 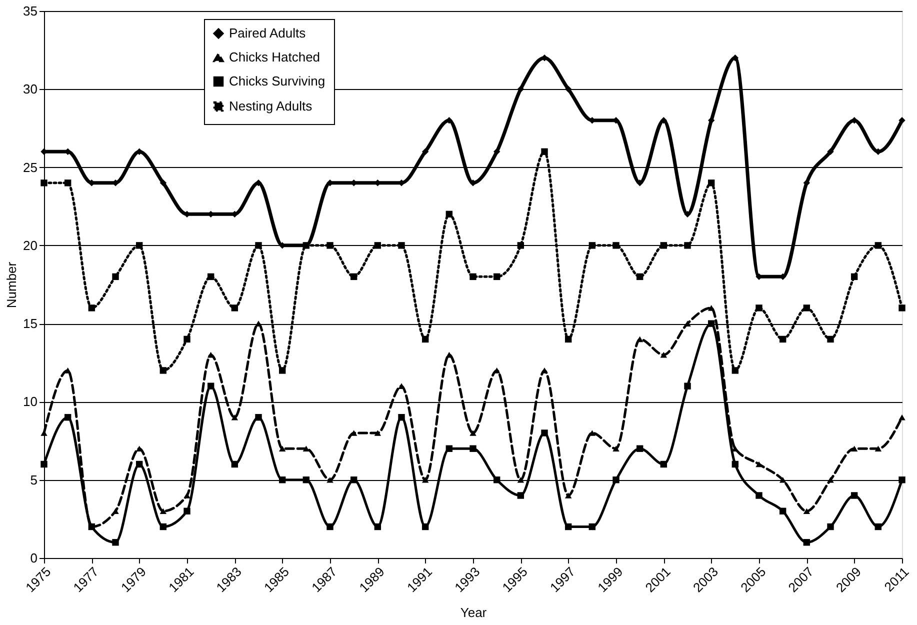 What do you see at coordinates (34, 480) in the screenshot?
I see `y-tick-label: 5` at bounding box center [34, 480].